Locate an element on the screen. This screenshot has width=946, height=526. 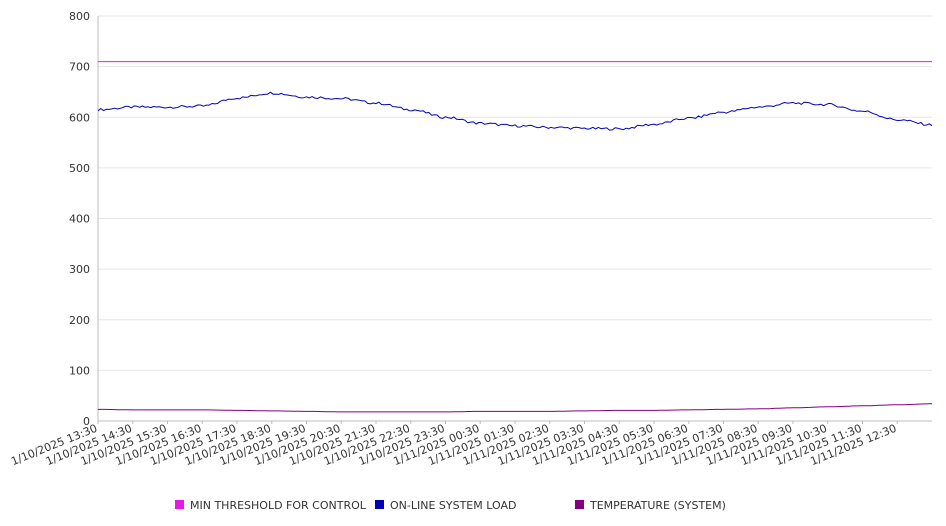
y-tick-label: 100 is located at coordinates (79, 370).